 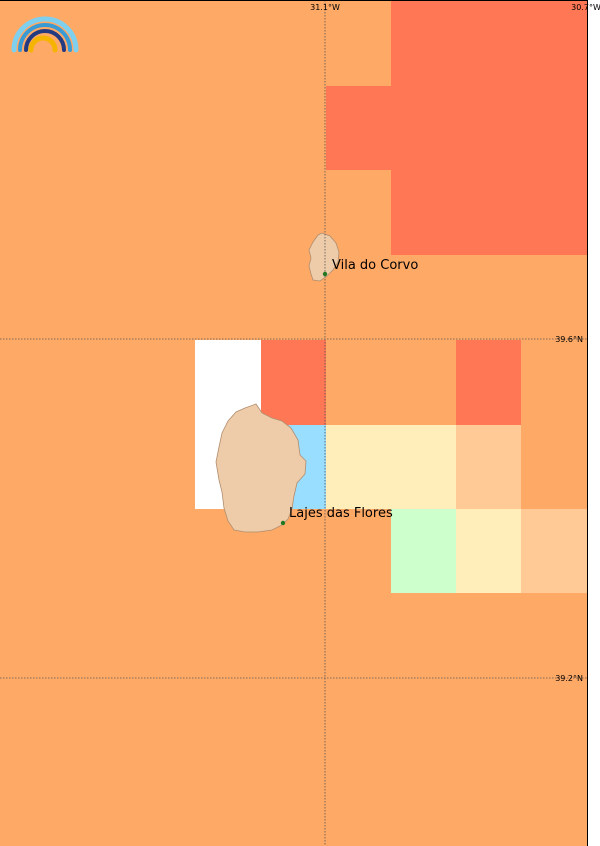 I want to click on flores-island, so click(x=261, y=468).